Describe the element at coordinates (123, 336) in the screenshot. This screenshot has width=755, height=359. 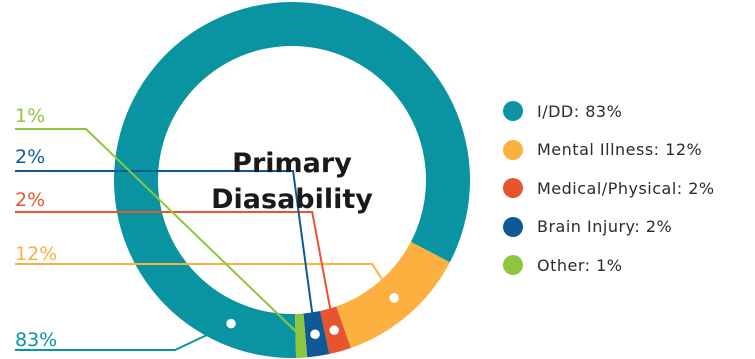
I see `leader-line-idd` at that location.